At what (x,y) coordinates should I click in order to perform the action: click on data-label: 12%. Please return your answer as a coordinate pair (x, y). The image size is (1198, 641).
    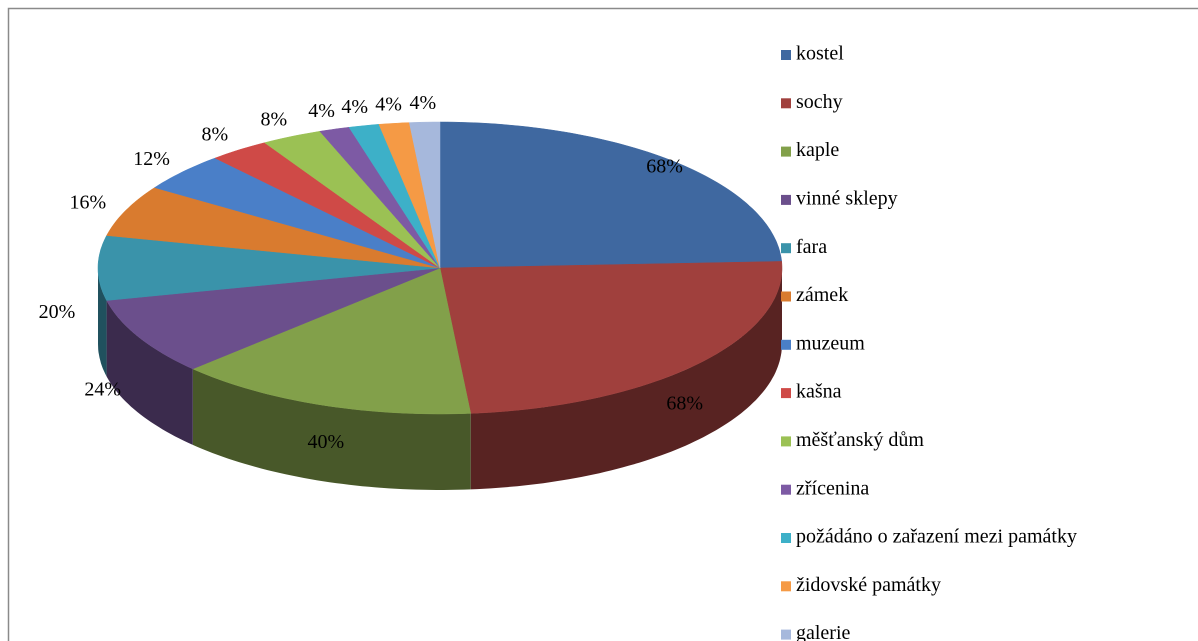
    Looking at the image, I should click on (151, 159).